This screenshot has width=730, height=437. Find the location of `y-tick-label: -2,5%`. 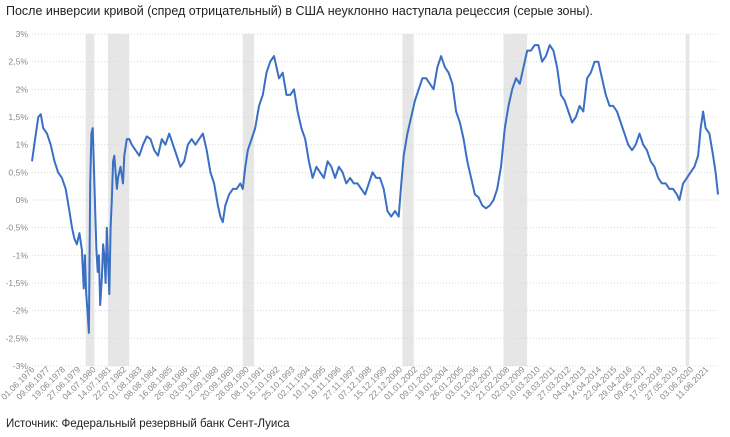

y-tick-label: -2,5% is located at coordinates (17, 338).